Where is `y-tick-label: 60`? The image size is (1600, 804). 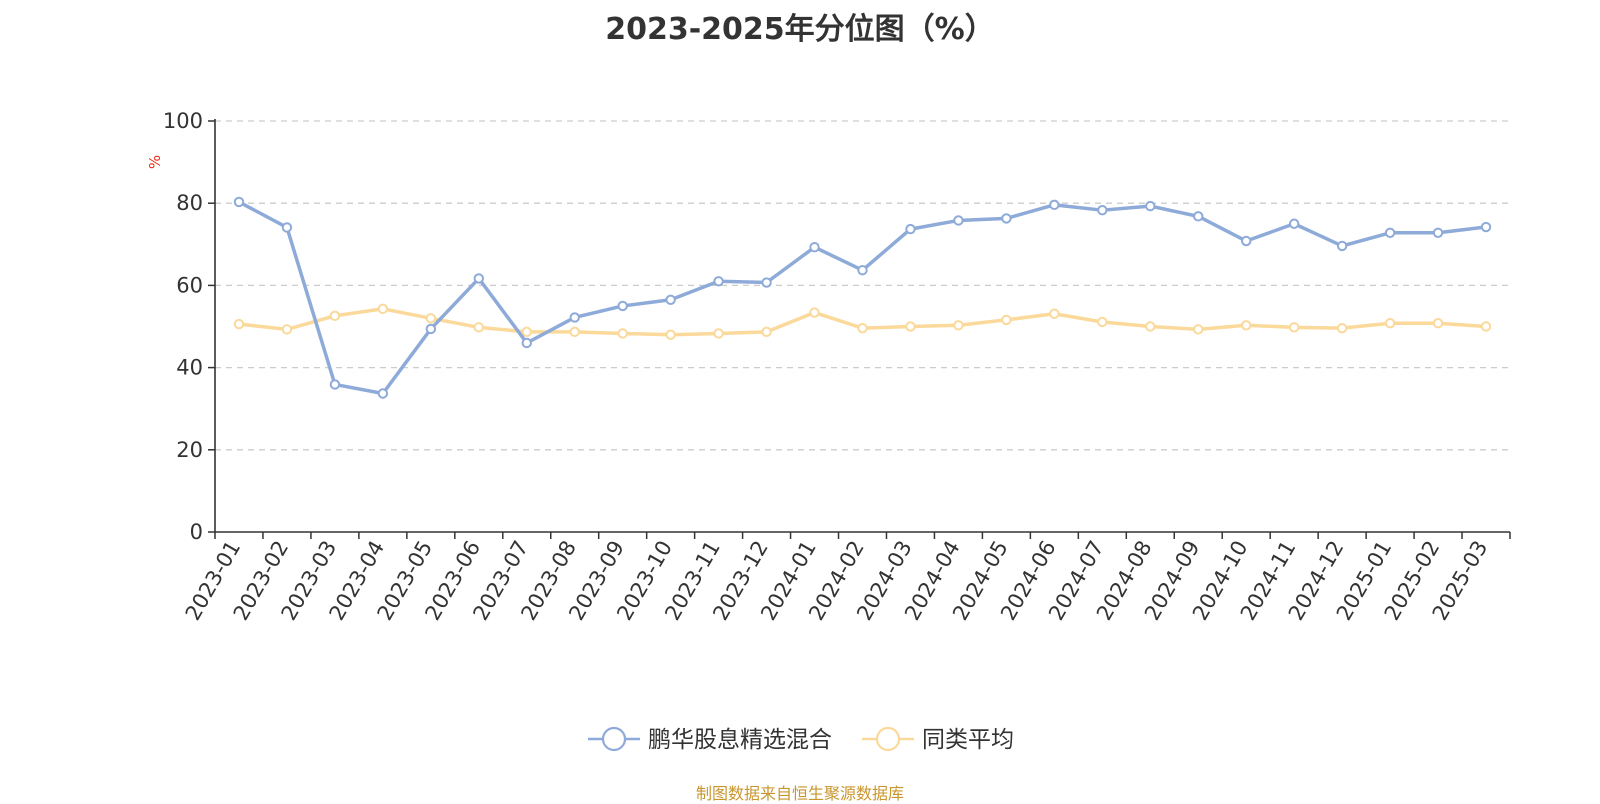
y-tick-label: 60 is located at coordinates (189, 285).